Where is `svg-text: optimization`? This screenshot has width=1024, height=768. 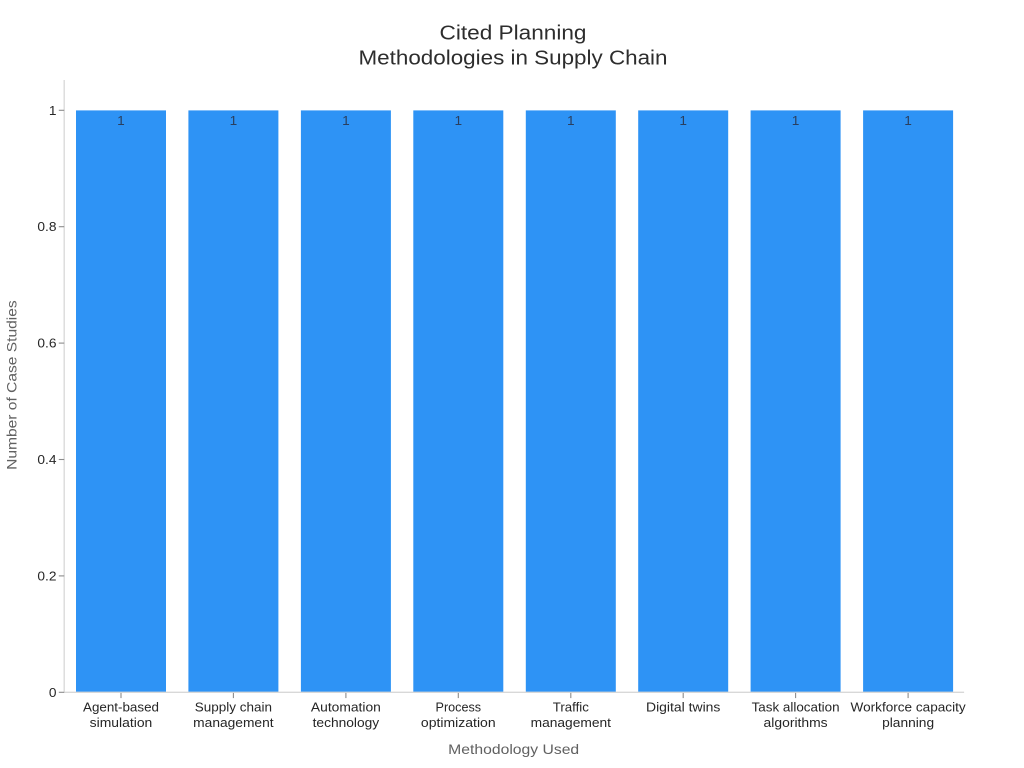 svg-text: optimization is located at coordinates (458, 723).